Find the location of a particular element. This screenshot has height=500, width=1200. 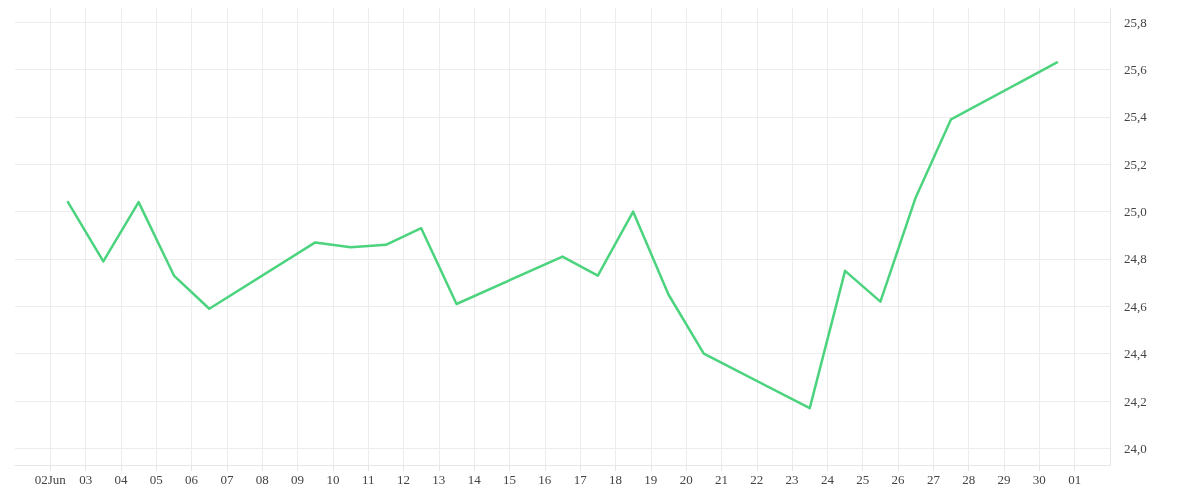

x-tick-label: 23 is located at coordinates (792, 479).